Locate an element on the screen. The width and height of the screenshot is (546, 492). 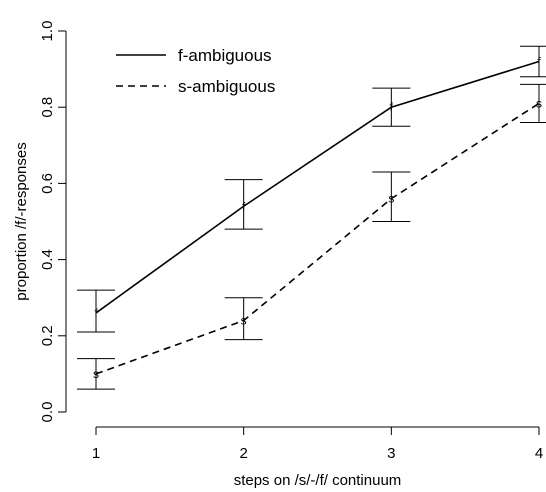
y-tick-label: 0.8 is located at coordinates (47, 107).